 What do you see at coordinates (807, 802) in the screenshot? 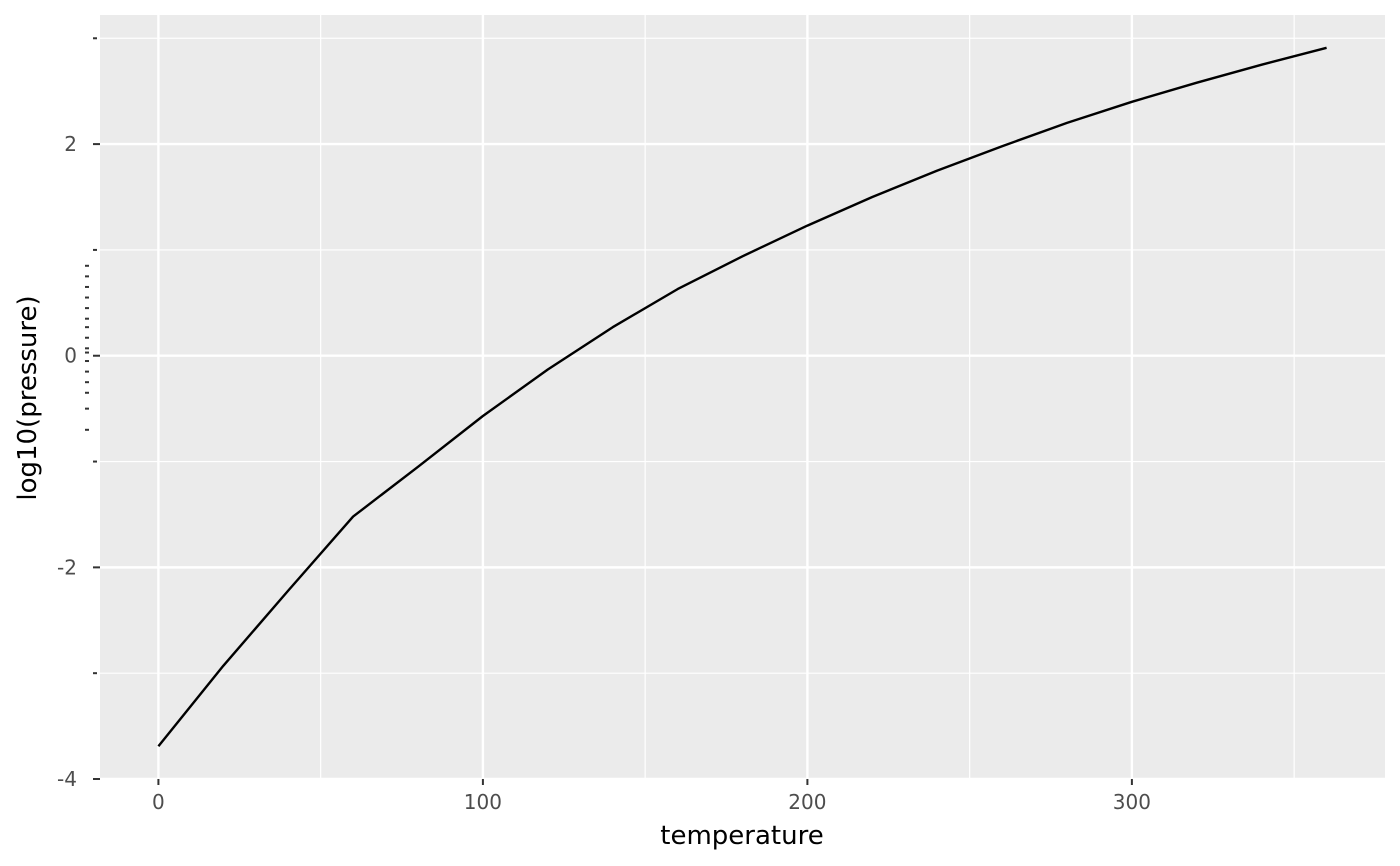
I see `x-tick-label: 200` at bounding box center [807, 802].